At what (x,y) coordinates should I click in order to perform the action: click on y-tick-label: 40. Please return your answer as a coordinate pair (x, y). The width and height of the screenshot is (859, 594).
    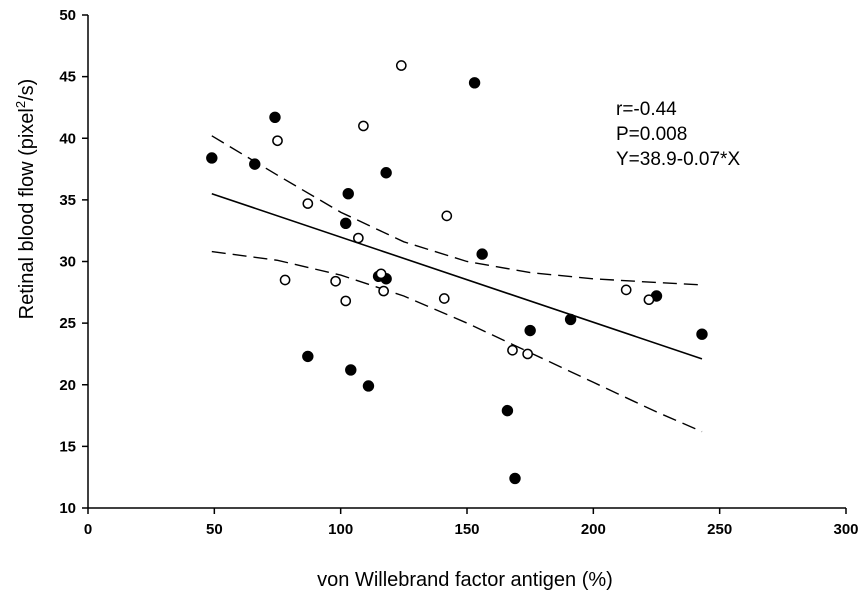
    Looking at the image, I should click on (67, 138).